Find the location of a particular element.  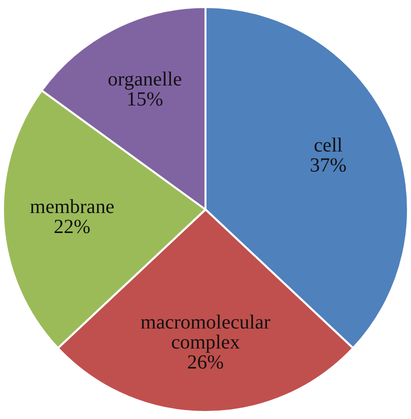

data-label: 37% is located at coordinates (328, 165).